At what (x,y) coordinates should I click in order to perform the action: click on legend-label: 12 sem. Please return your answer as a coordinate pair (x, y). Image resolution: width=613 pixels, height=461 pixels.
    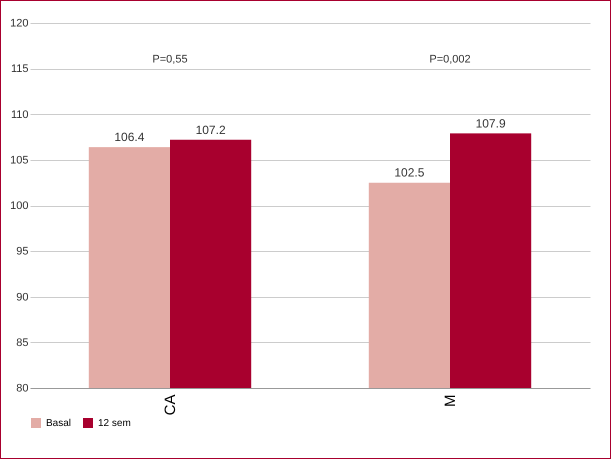
    Looking at the image, I should click on (114, 423).